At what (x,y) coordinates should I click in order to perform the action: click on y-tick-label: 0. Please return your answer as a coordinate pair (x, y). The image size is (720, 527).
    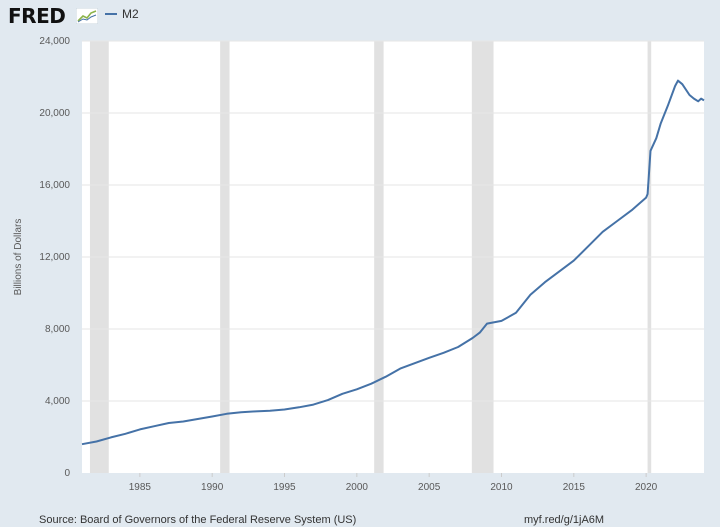
    Looking at the image, I should click on (67, 473).